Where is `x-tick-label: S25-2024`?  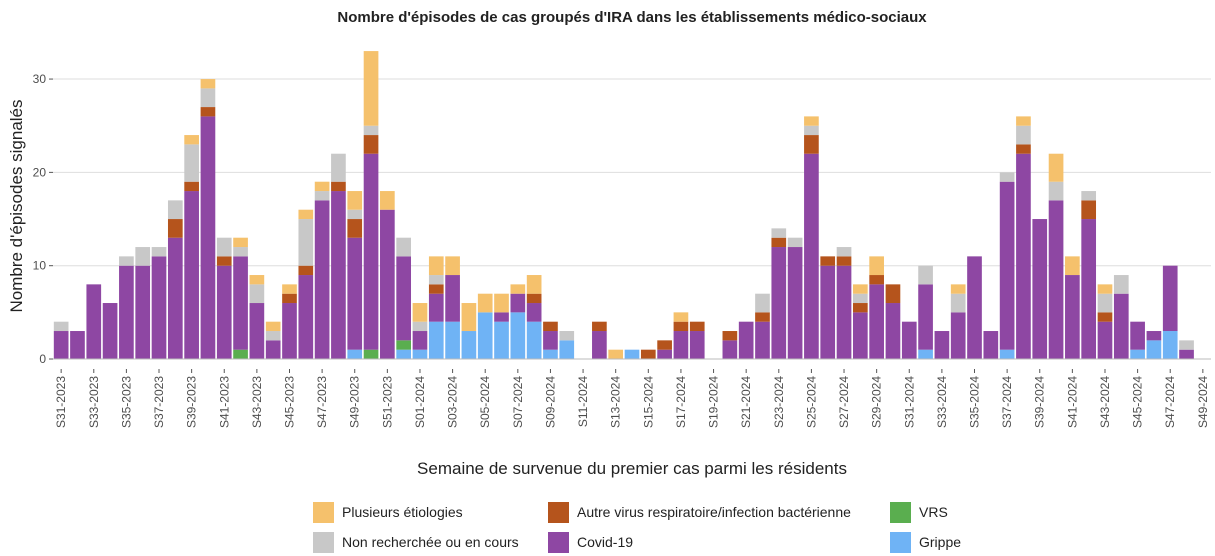
x-tick-label: S25-2024 is located at coordinates (811, 402).